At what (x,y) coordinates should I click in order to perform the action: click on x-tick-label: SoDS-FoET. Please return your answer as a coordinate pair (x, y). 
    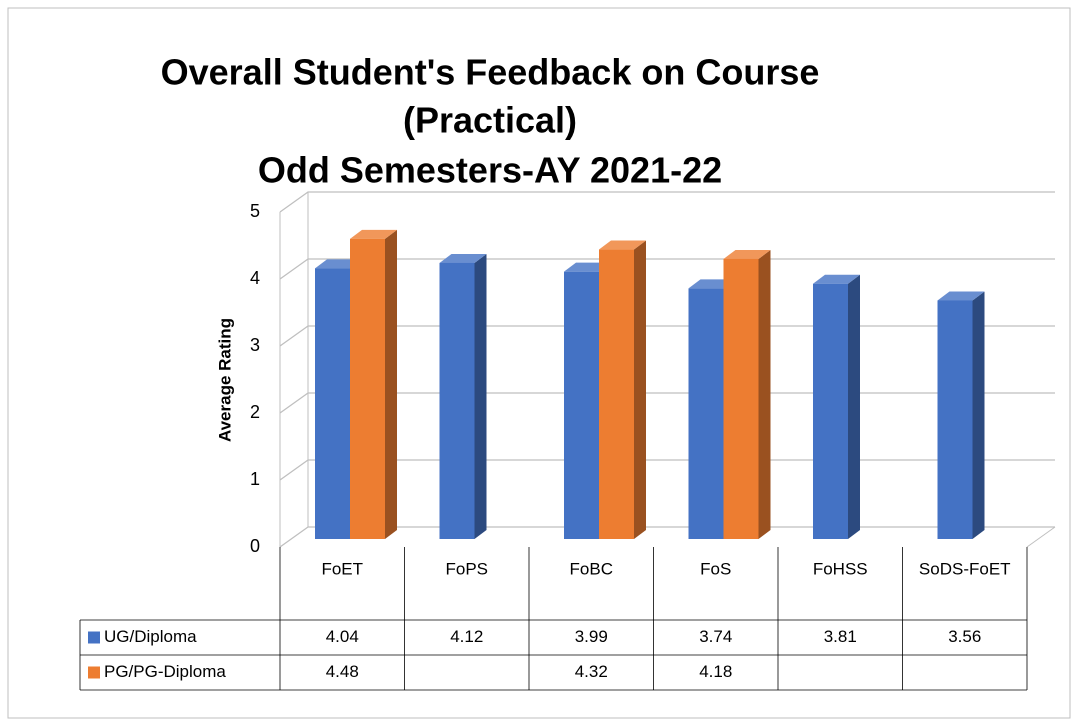
    Looking at the image, I should click on (965, 568).